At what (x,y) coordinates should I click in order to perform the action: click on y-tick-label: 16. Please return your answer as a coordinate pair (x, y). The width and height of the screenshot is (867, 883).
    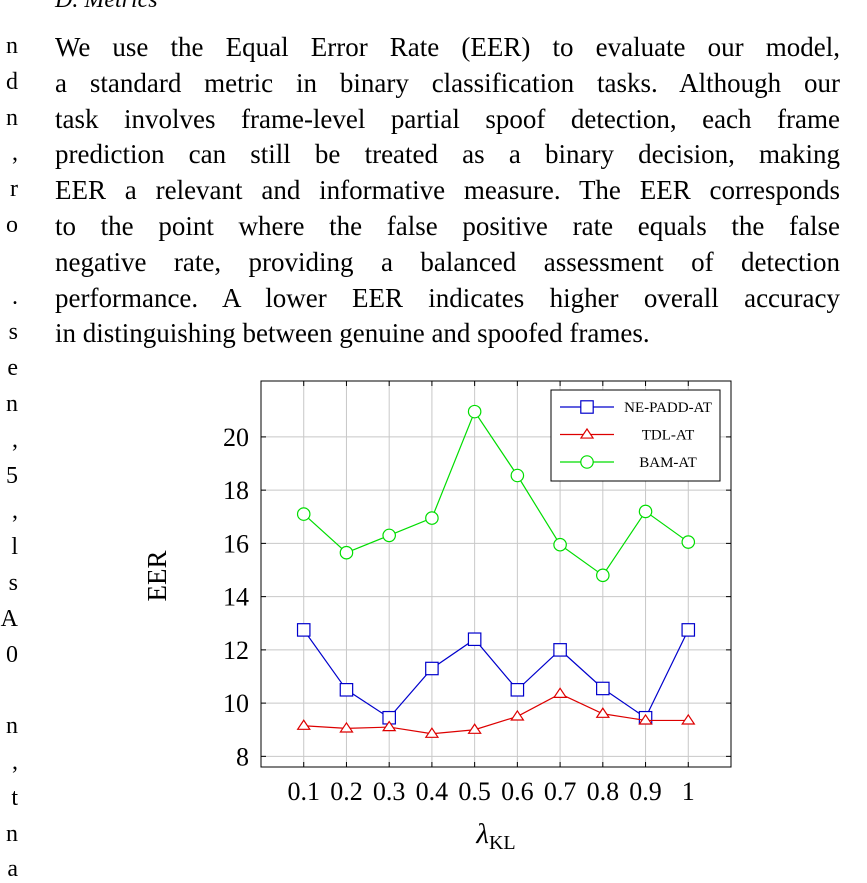
    Looking at the image, I should click on (236, 543).